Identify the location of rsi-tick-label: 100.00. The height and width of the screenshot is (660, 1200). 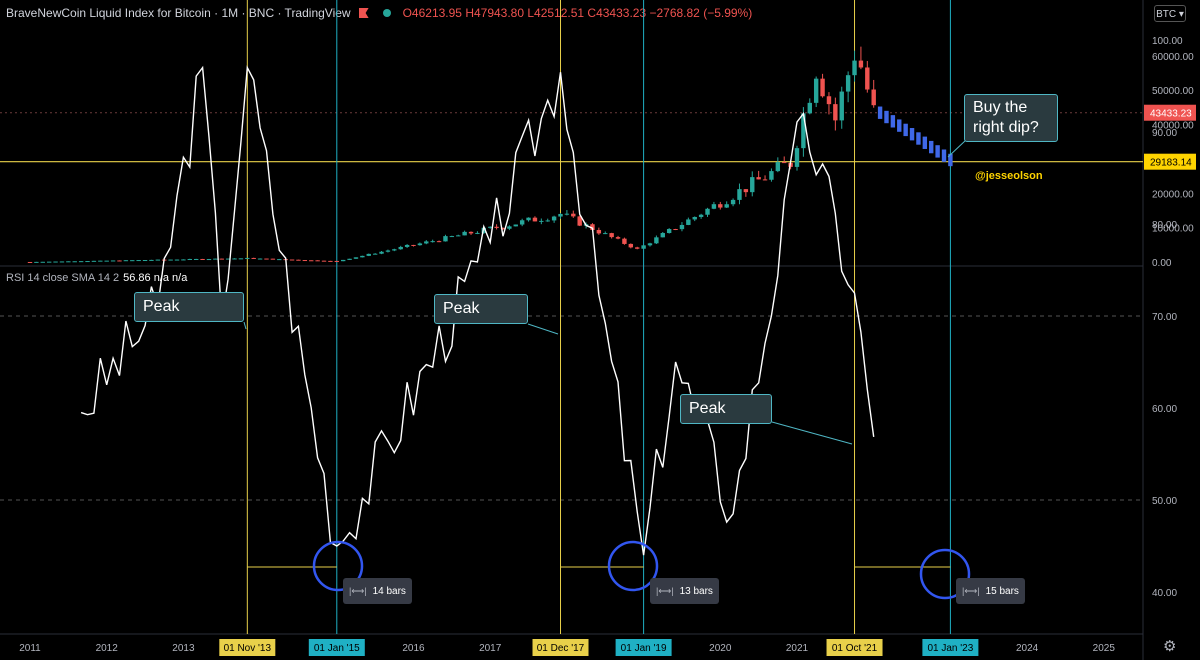
(1167, 41).